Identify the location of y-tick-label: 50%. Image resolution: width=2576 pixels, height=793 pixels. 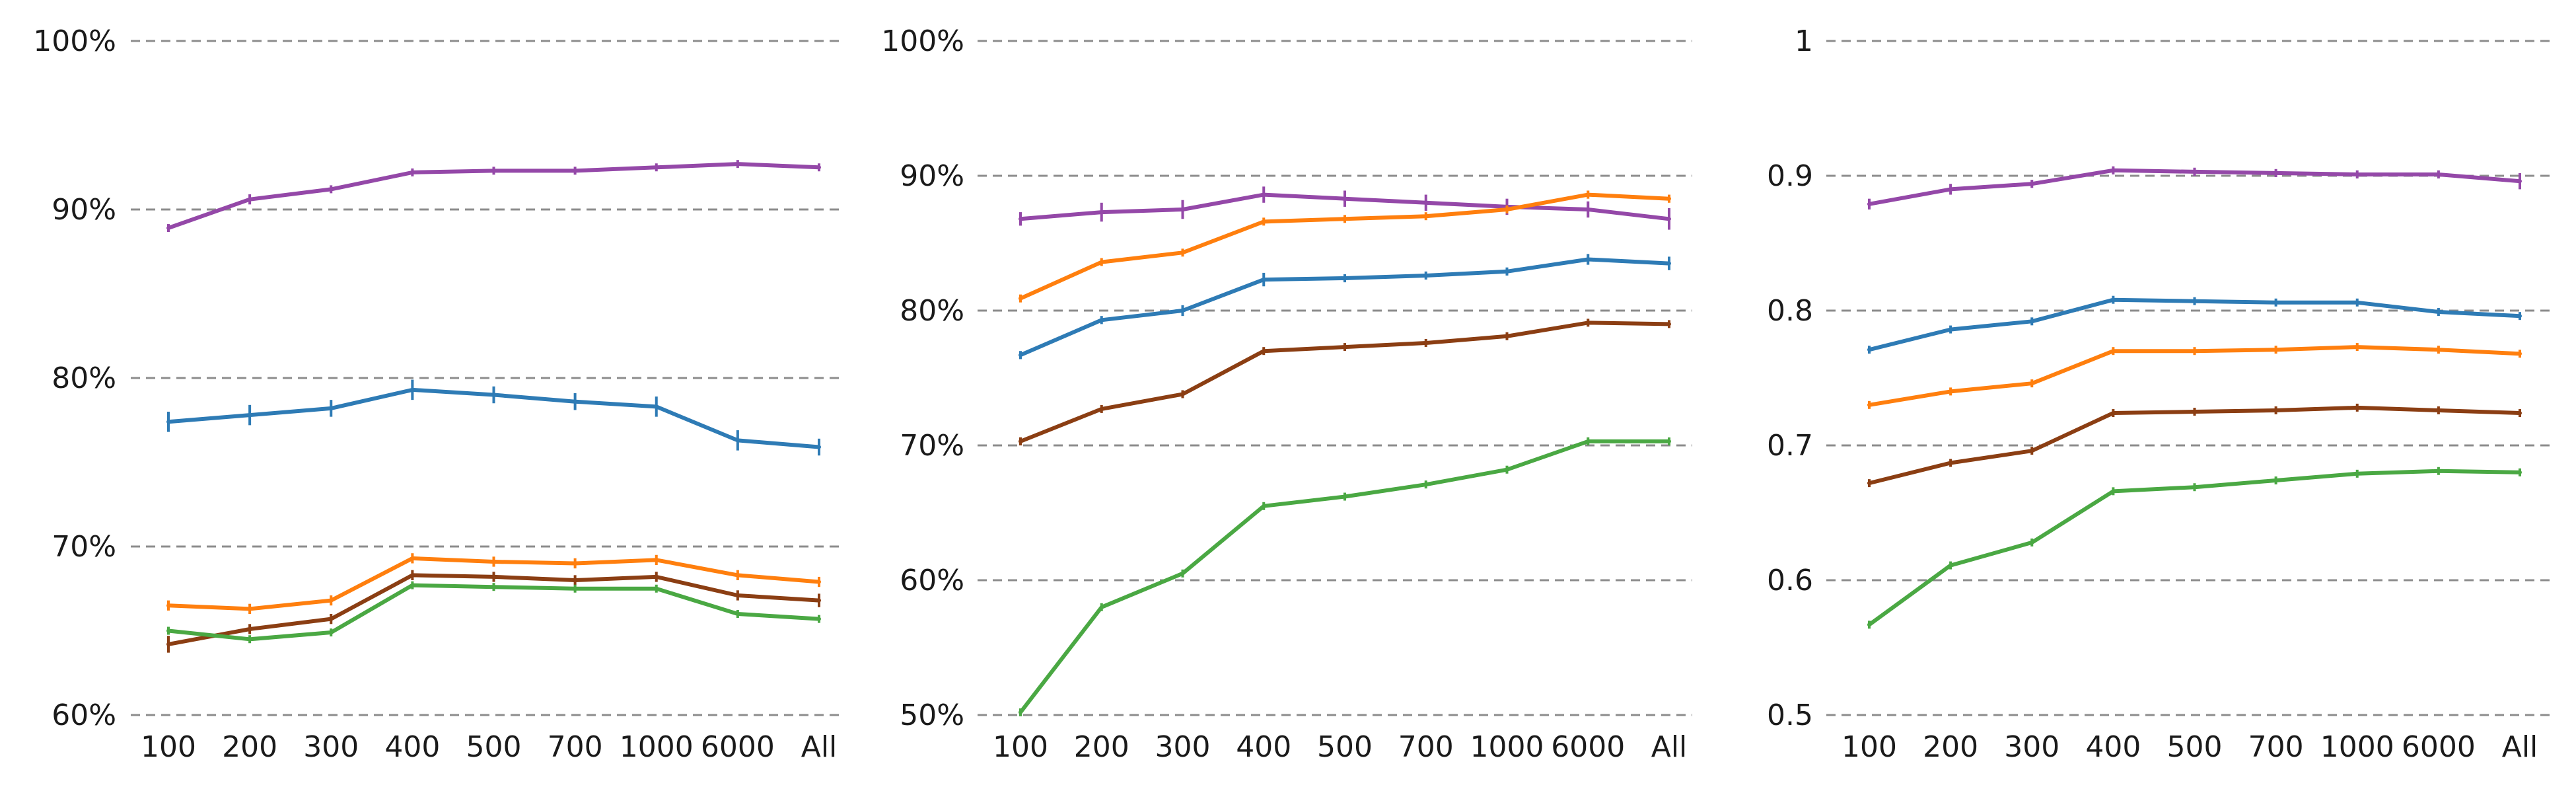
(932, 715).